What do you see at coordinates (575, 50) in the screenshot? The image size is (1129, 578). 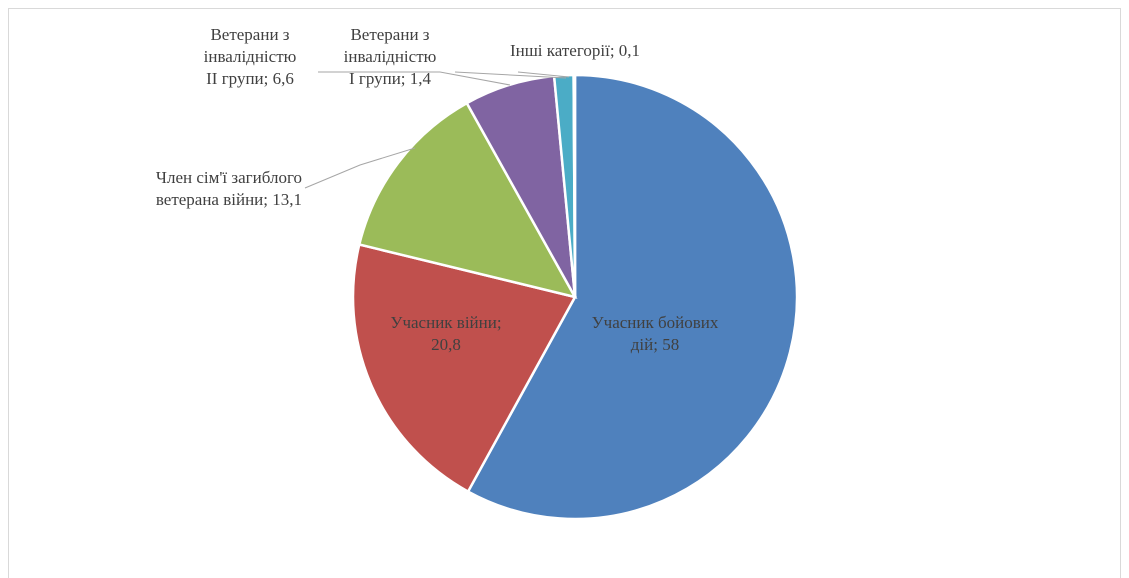 I see `data-label: Інші категорії; 0,1` at bounding box center [575, 50].